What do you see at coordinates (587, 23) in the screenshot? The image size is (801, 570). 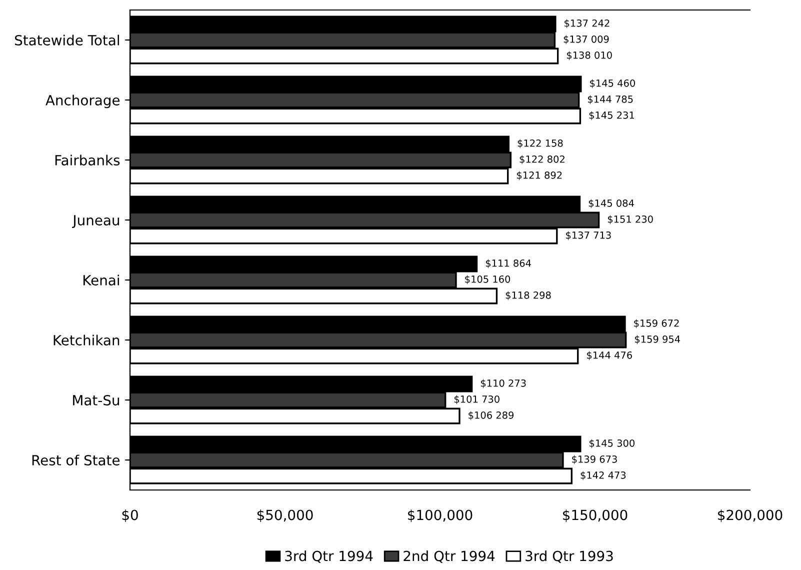 I see `data-label: $137 242` at bounding box center [587, 23].